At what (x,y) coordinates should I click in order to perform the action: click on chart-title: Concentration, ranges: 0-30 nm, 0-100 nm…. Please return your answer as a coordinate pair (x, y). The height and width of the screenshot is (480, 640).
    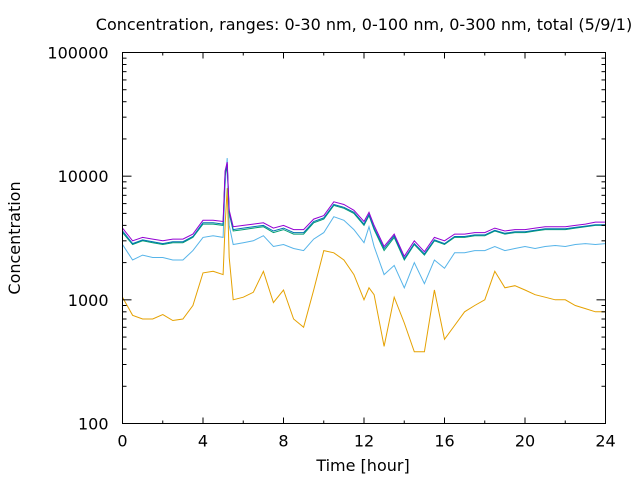
    Looking at the image, I should click on (364, 24).